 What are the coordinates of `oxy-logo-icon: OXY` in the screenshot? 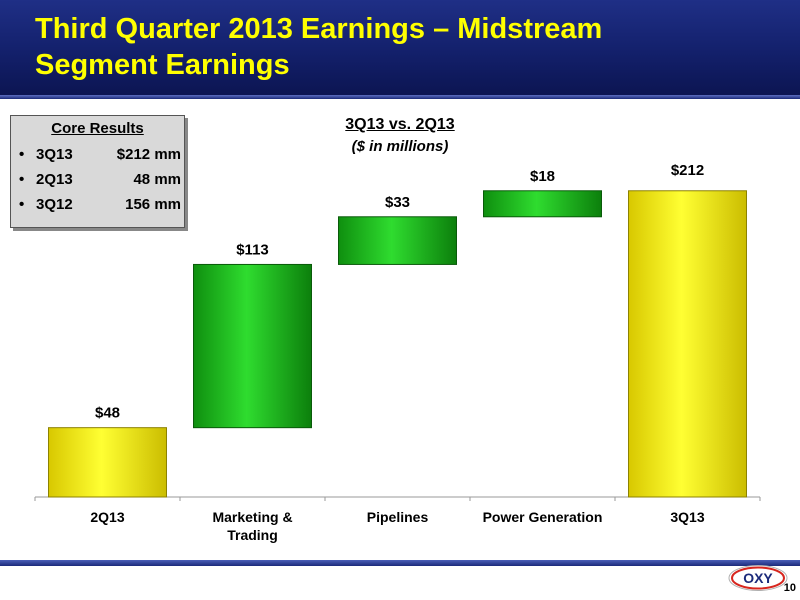 It's located at (758, 578).